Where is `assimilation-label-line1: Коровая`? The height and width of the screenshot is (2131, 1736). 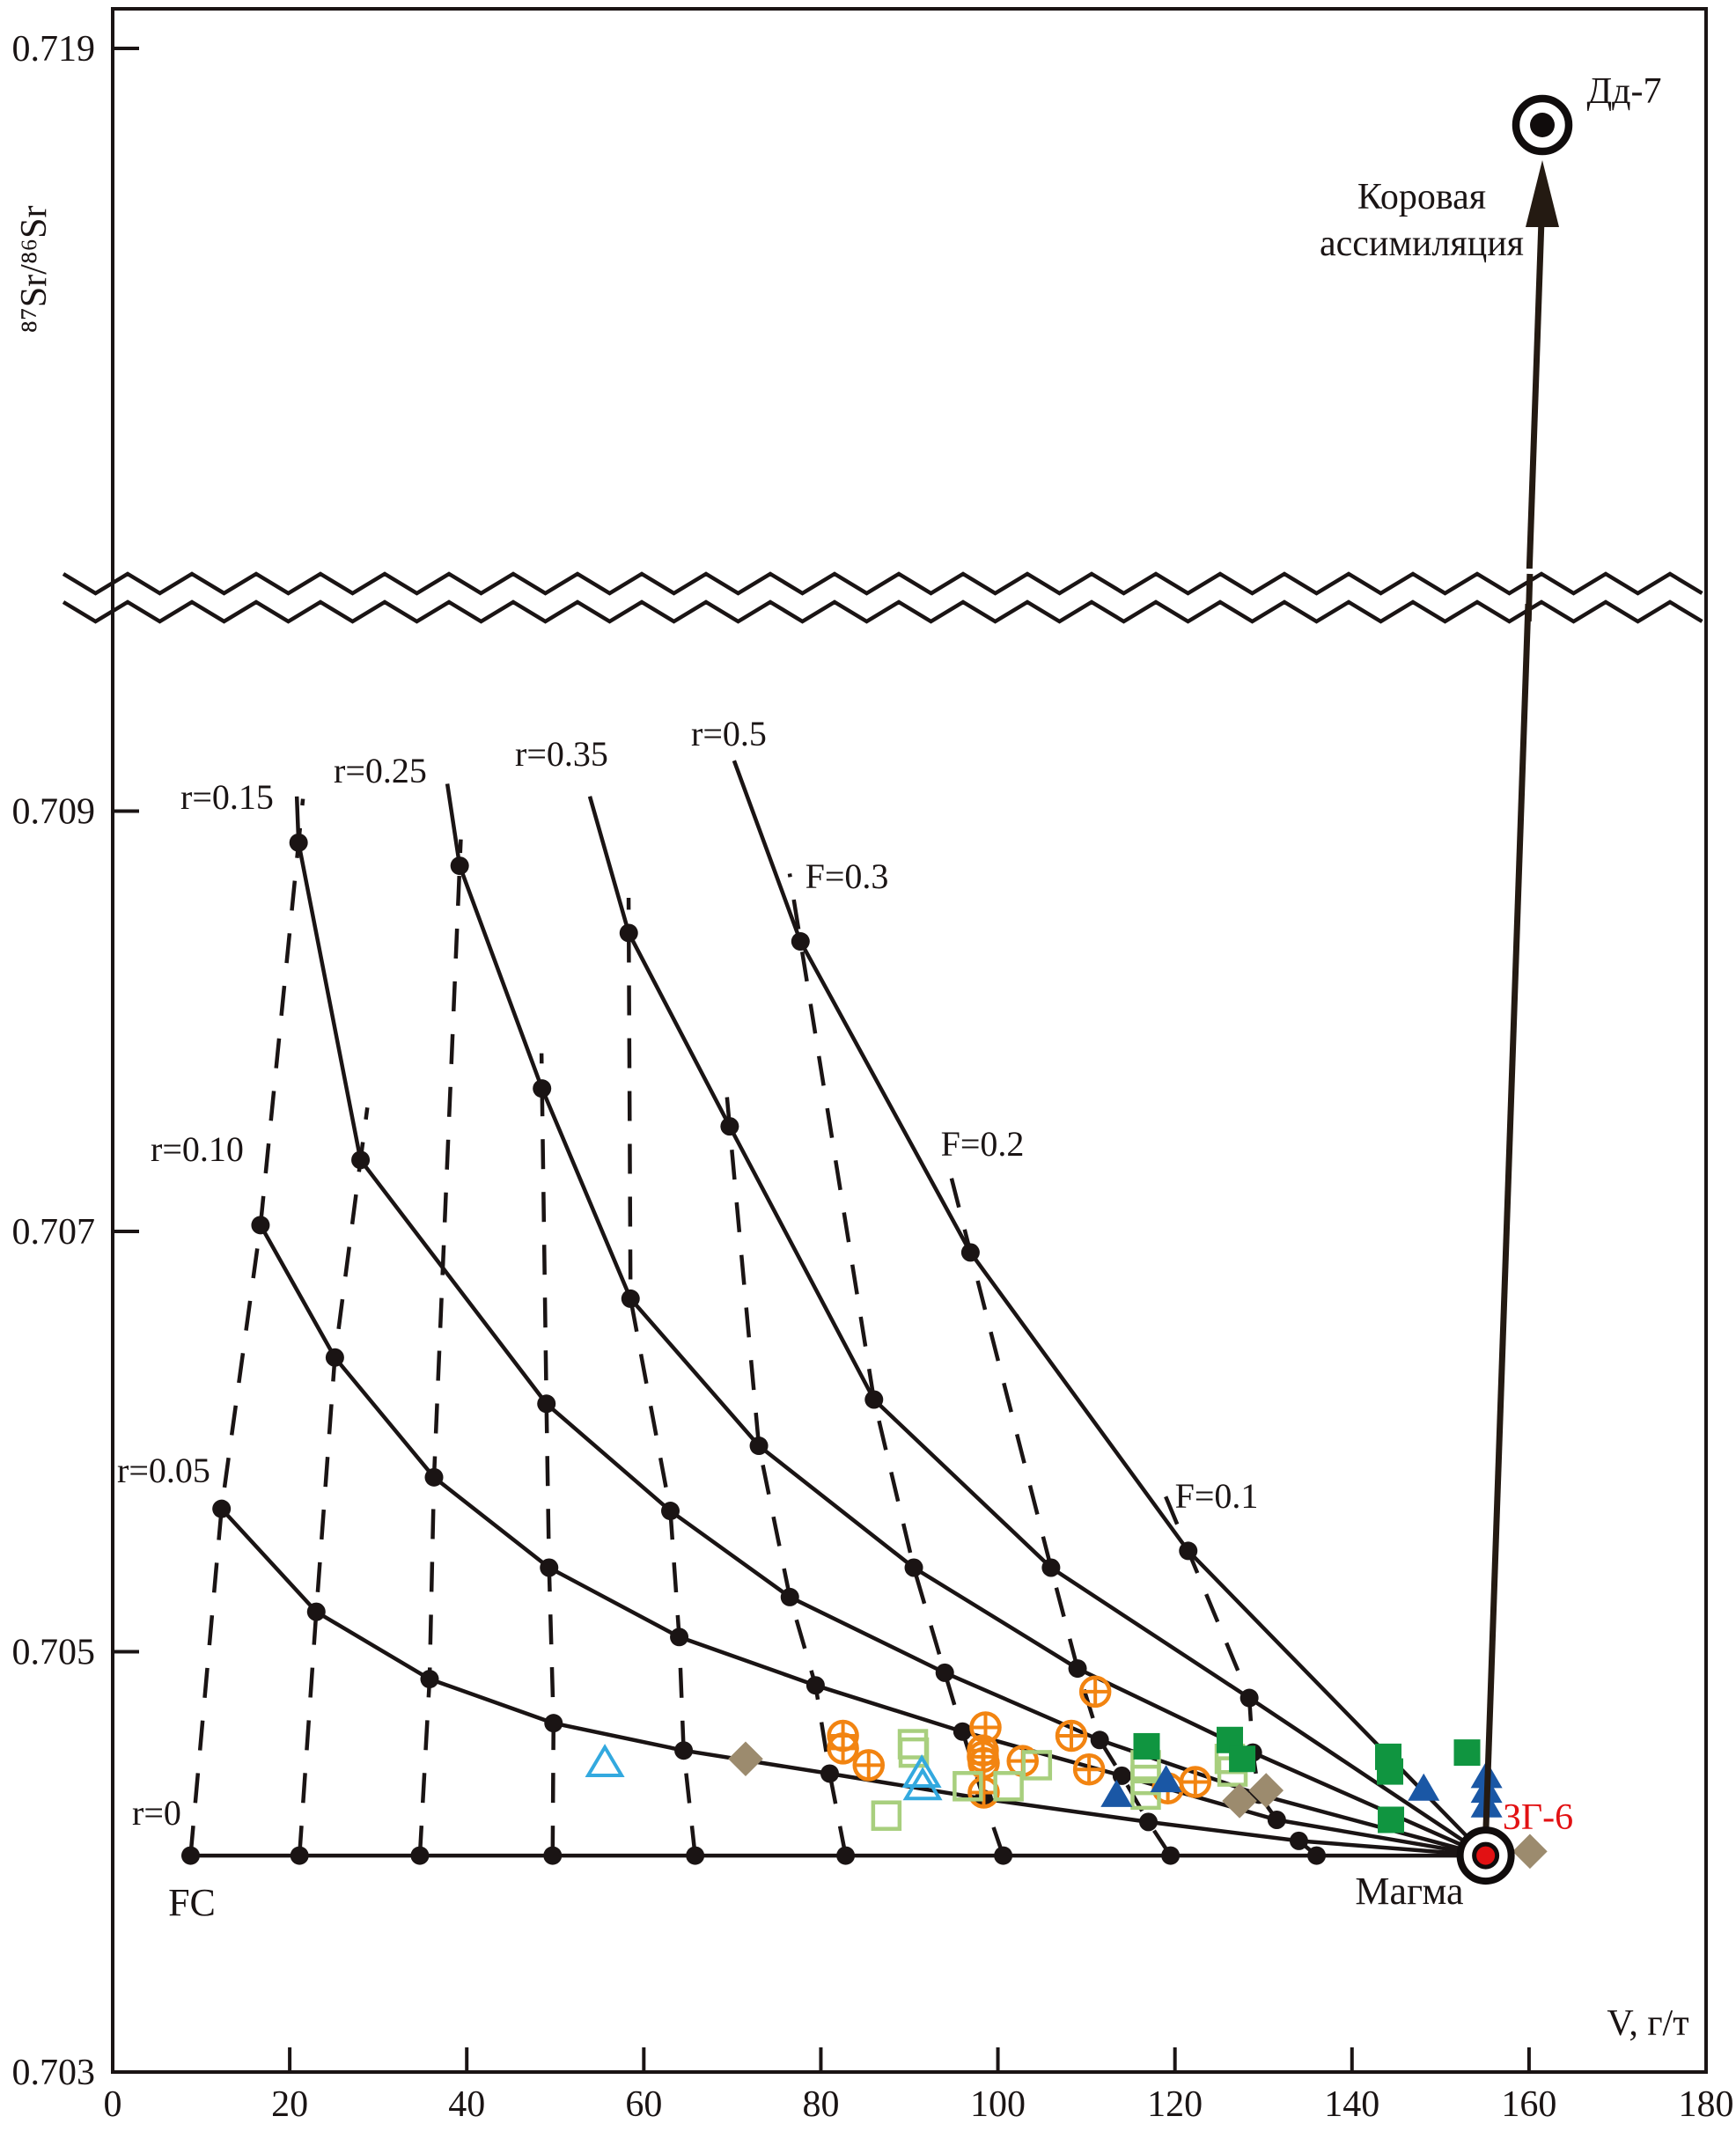 assimilation-label-line1: Коровая is located at coordinates (1421, 197).